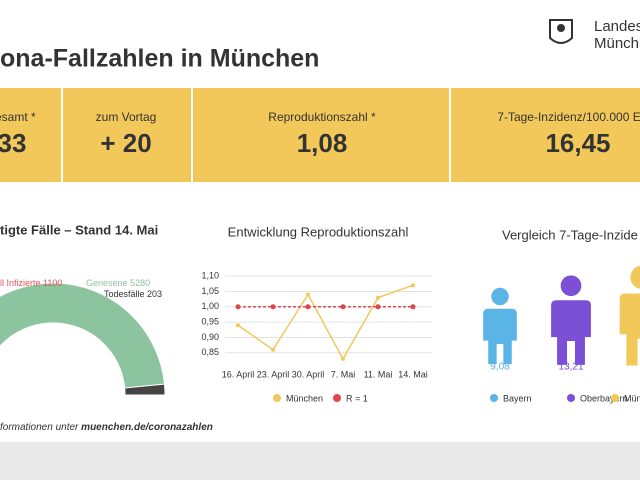 The height and width of the screenshot is (485, 640). What do you see at coordinates (210, 337) in the screenshot?
I see `y-tick-label: 0,90` at bounding box center [210, 337].